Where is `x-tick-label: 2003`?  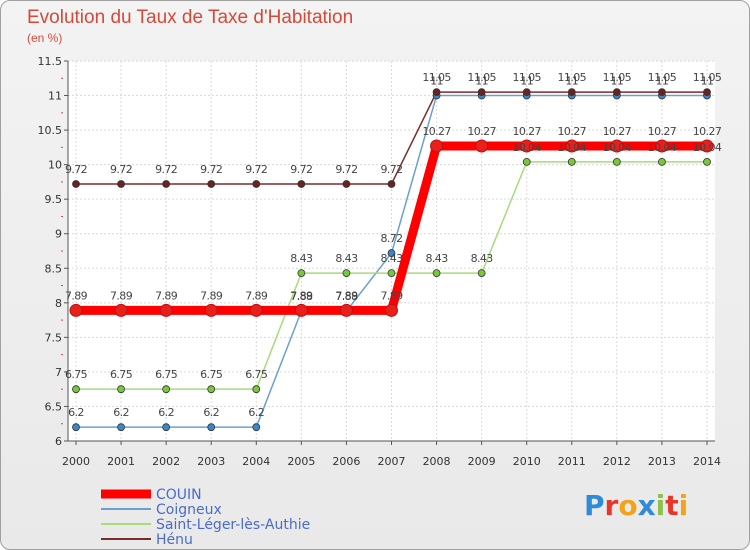
x-tick-label: 2003 is located at coordinates (211, 461).